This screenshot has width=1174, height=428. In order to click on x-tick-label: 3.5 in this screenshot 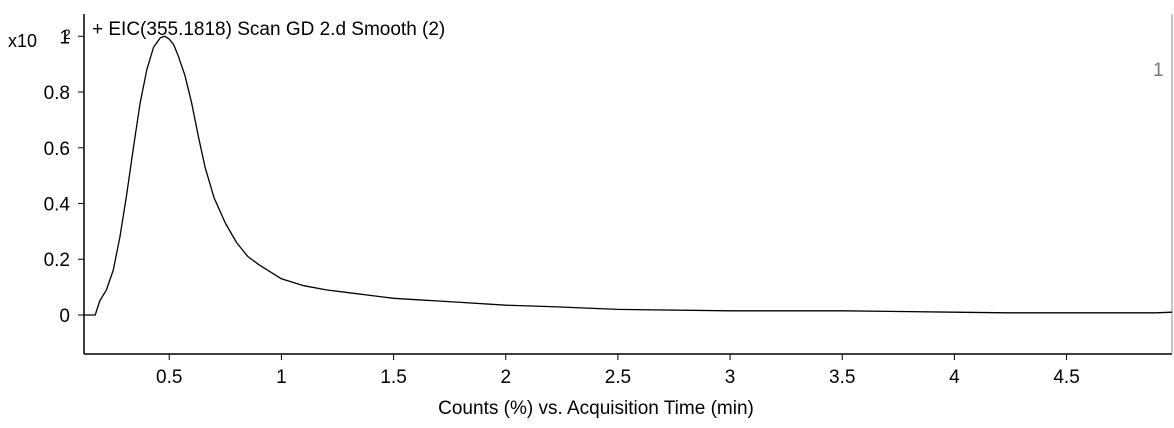, I will do `click(842, 377)`.